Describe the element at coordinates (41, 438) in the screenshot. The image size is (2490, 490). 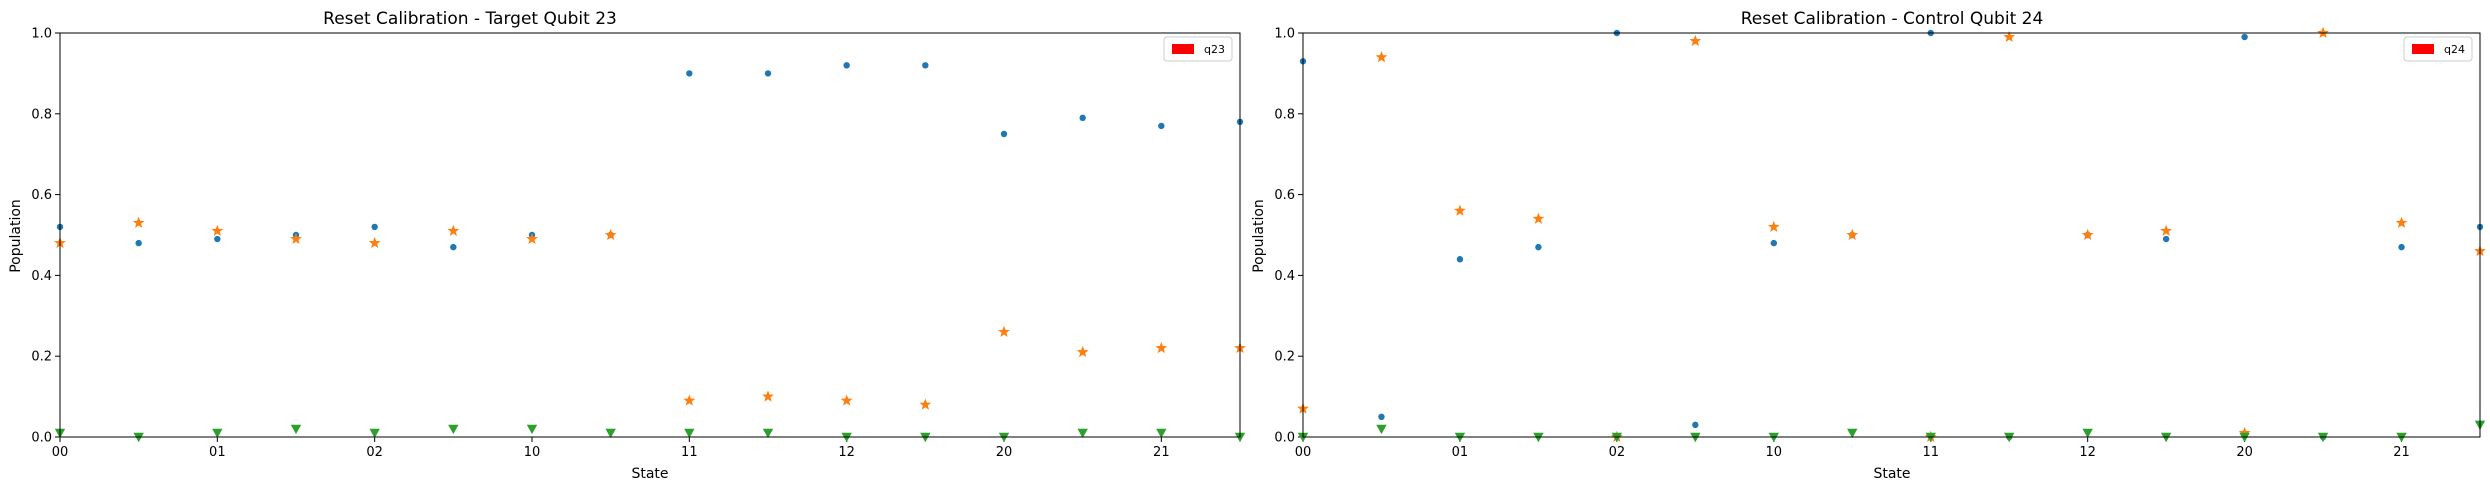
I see `y-tick-label: 0.0` at that location.